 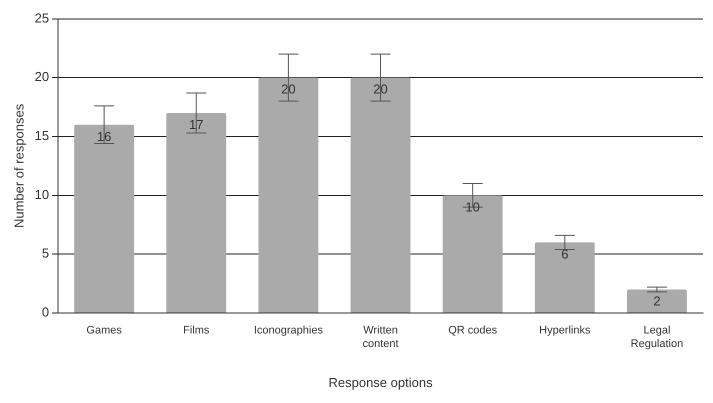 I want to click on y-tick-label: 20, so click(x=42, y=76).